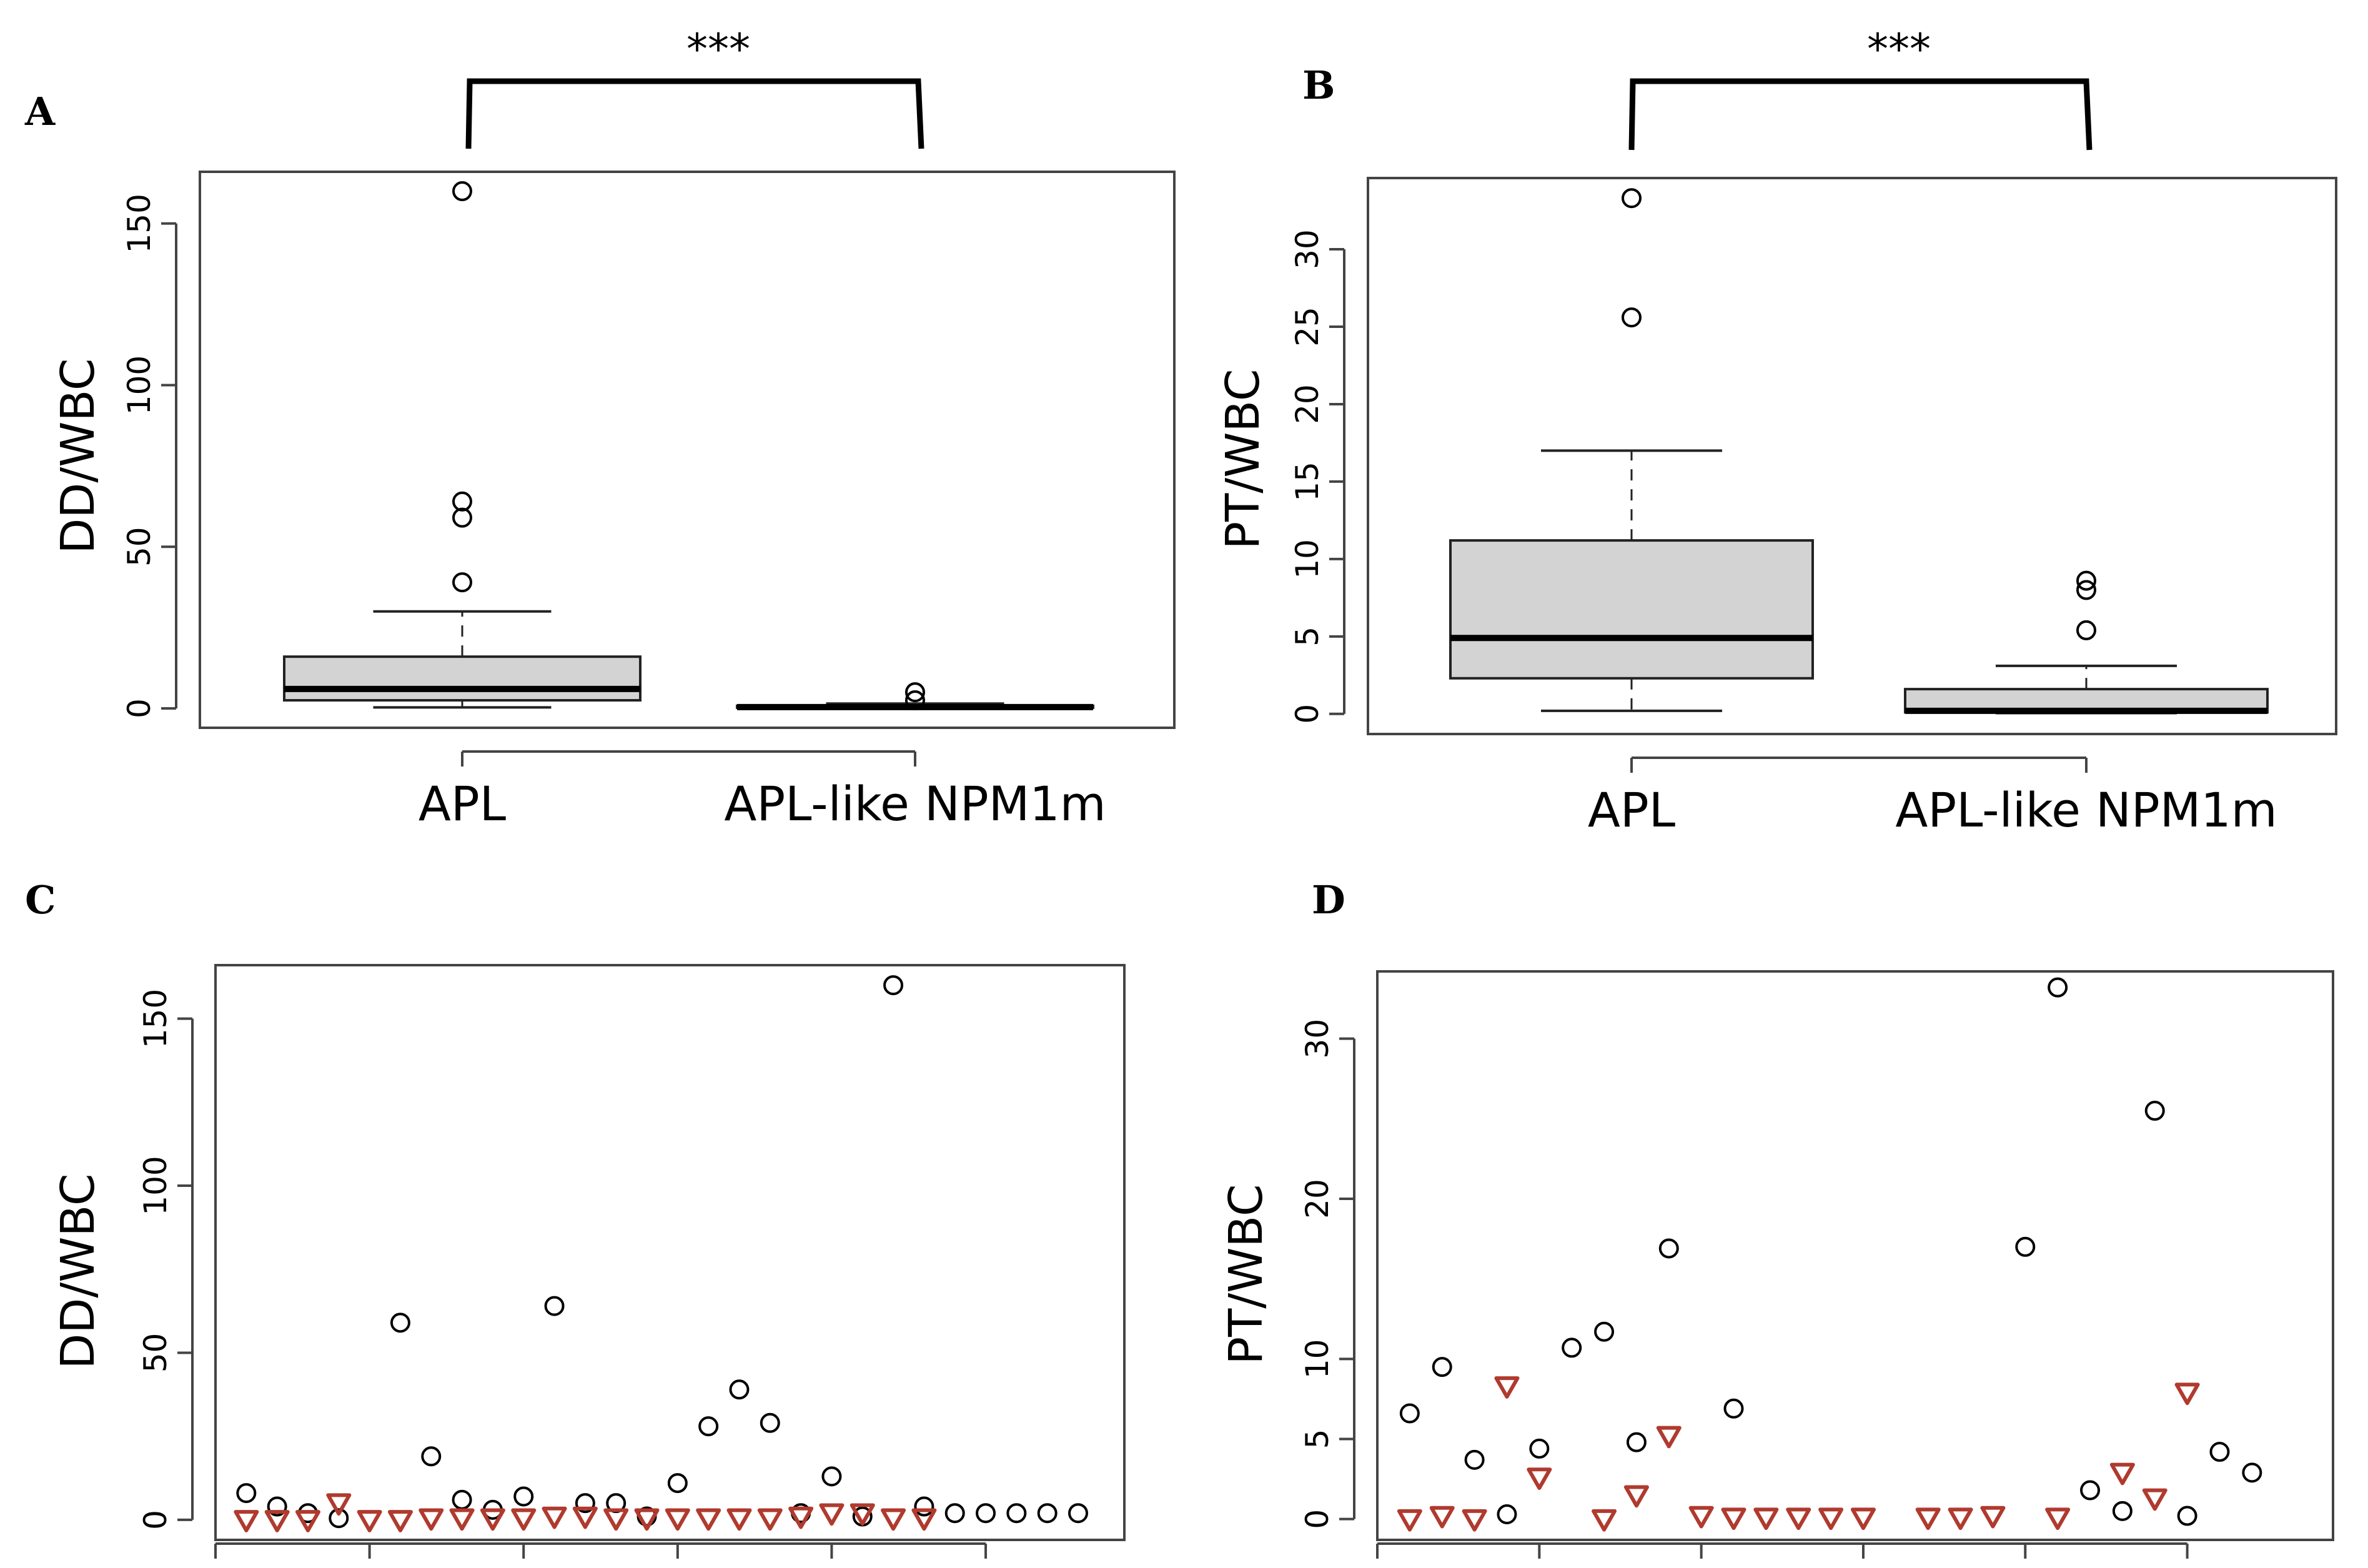 Image resolution: width=2368 pixels, height=1568 pixels. Describe the element at coordinates (1307, 559) in the screenshot. I see `y-tick-label-b: 10` at that location.